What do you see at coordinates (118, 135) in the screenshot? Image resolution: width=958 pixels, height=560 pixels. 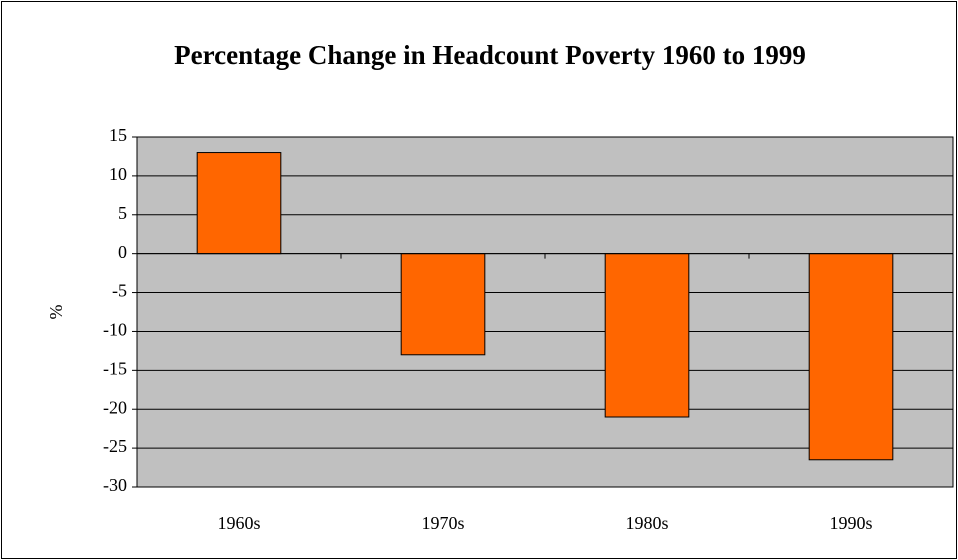 I see `y-tick-label: 15` at bounding box center [118, 135].